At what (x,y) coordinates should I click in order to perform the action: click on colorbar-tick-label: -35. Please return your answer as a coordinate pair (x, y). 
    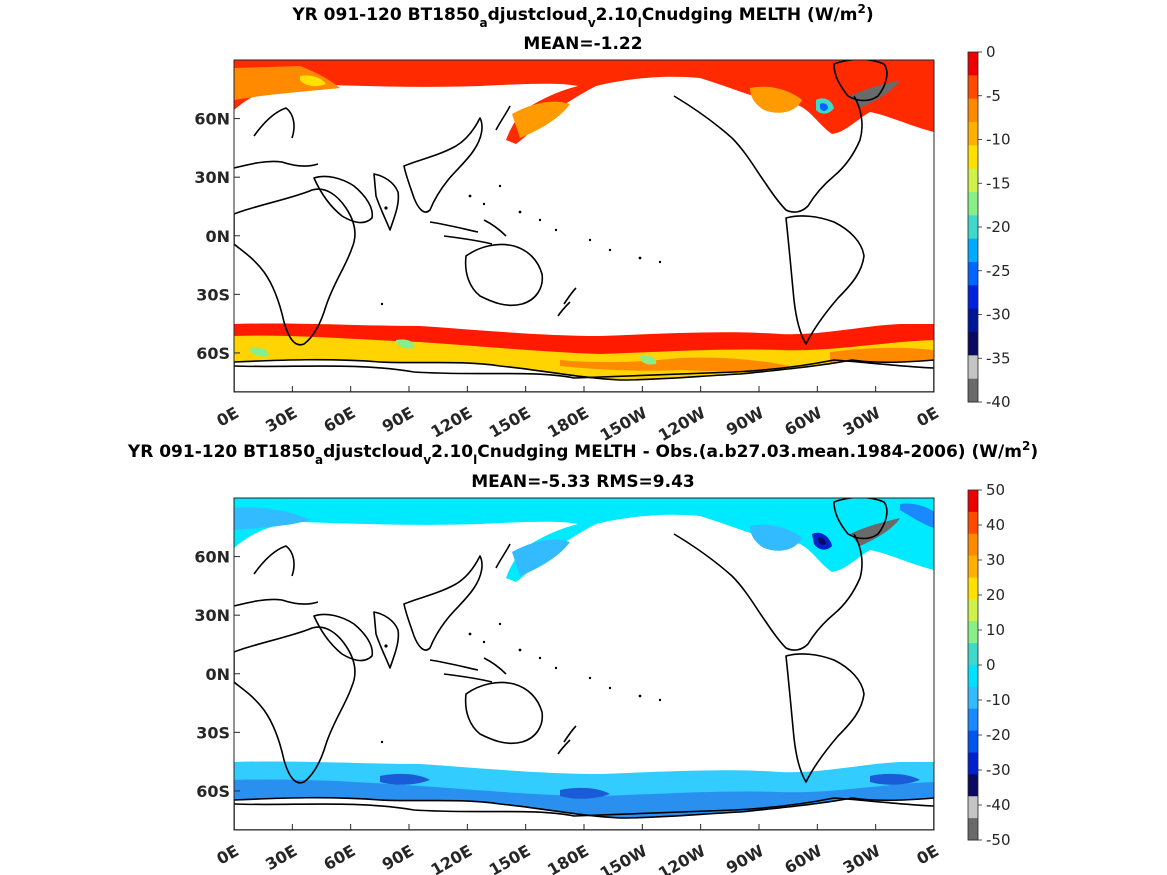
    Looking at the image, I should click on (998, 358).